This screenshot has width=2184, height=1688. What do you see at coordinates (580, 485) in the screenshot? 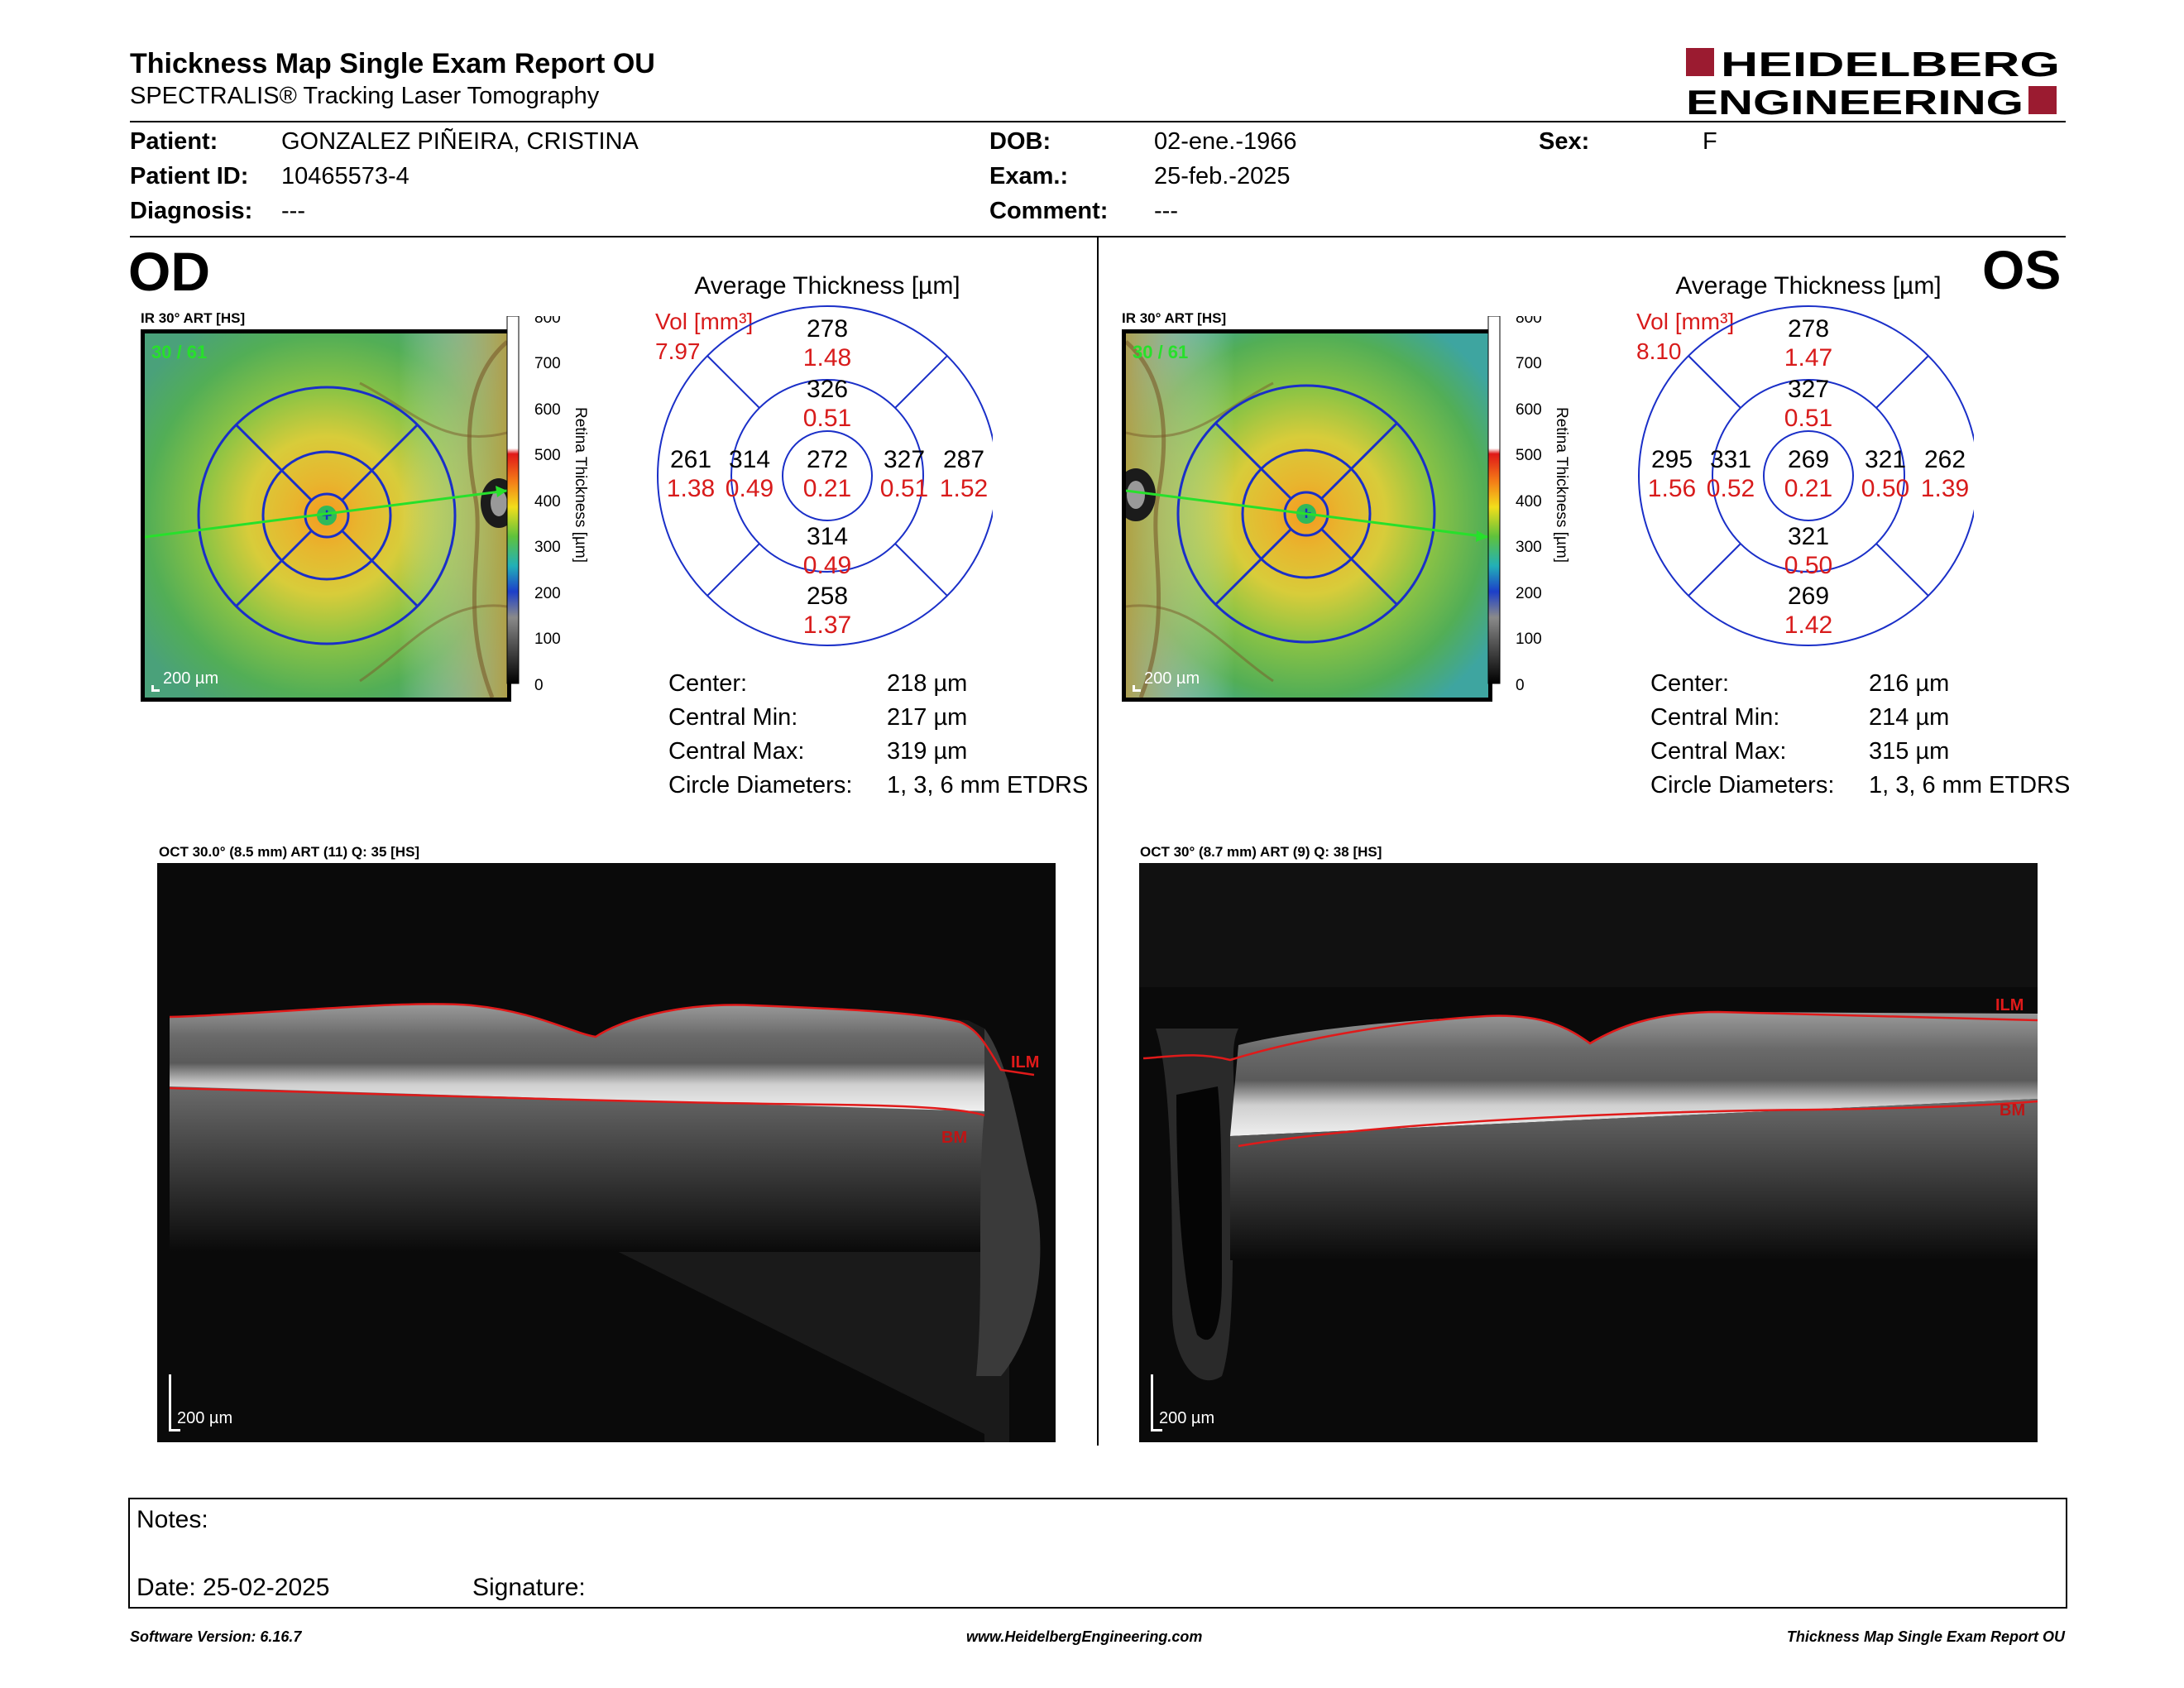
I see `cbar-axis-label: Retina Thickness [µm]` at bounding box center [580, 485].